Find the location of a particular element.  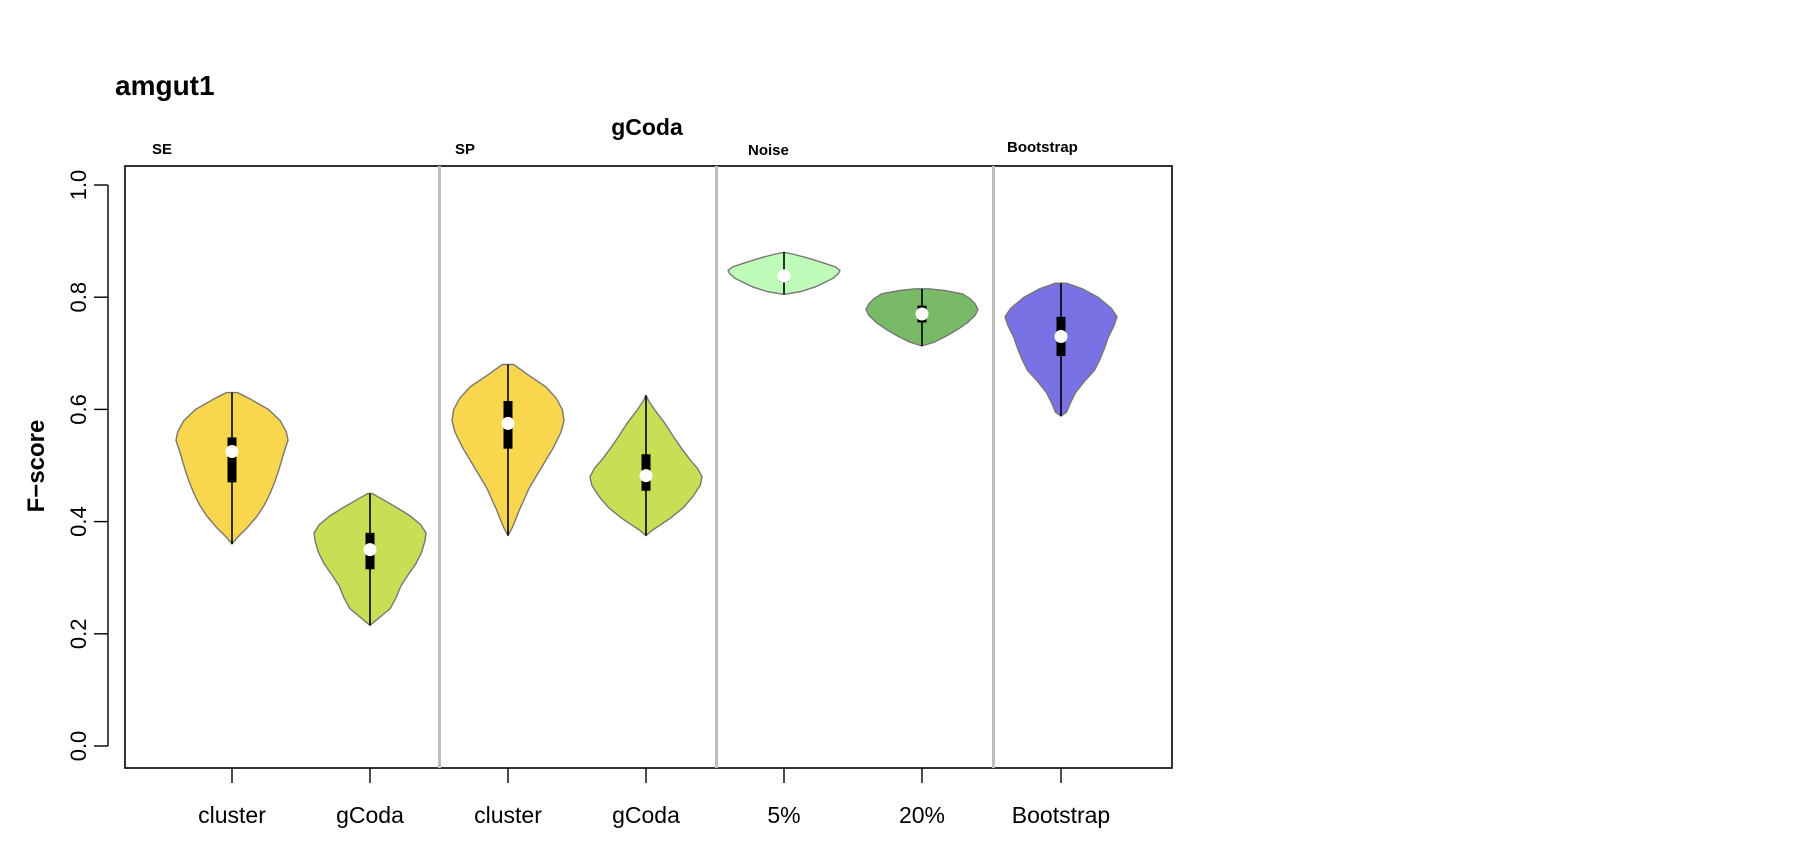

y-tick-label: 0.2 is located at coordinates (78, 634).